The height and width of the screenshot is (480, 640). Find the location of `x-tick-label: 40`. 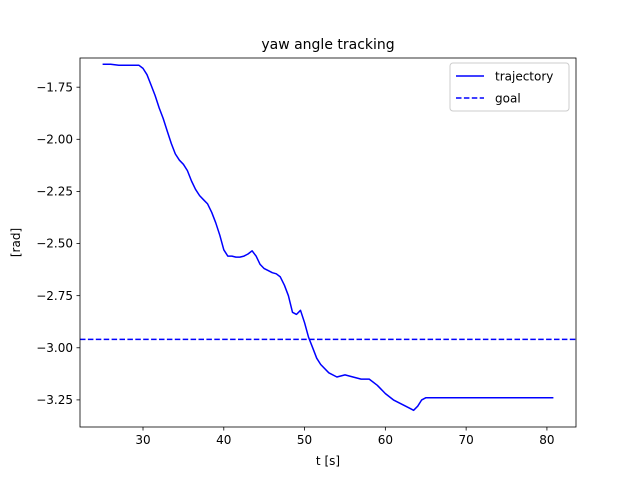

x-tick-label: 40 is located at coordinates (223, 440).